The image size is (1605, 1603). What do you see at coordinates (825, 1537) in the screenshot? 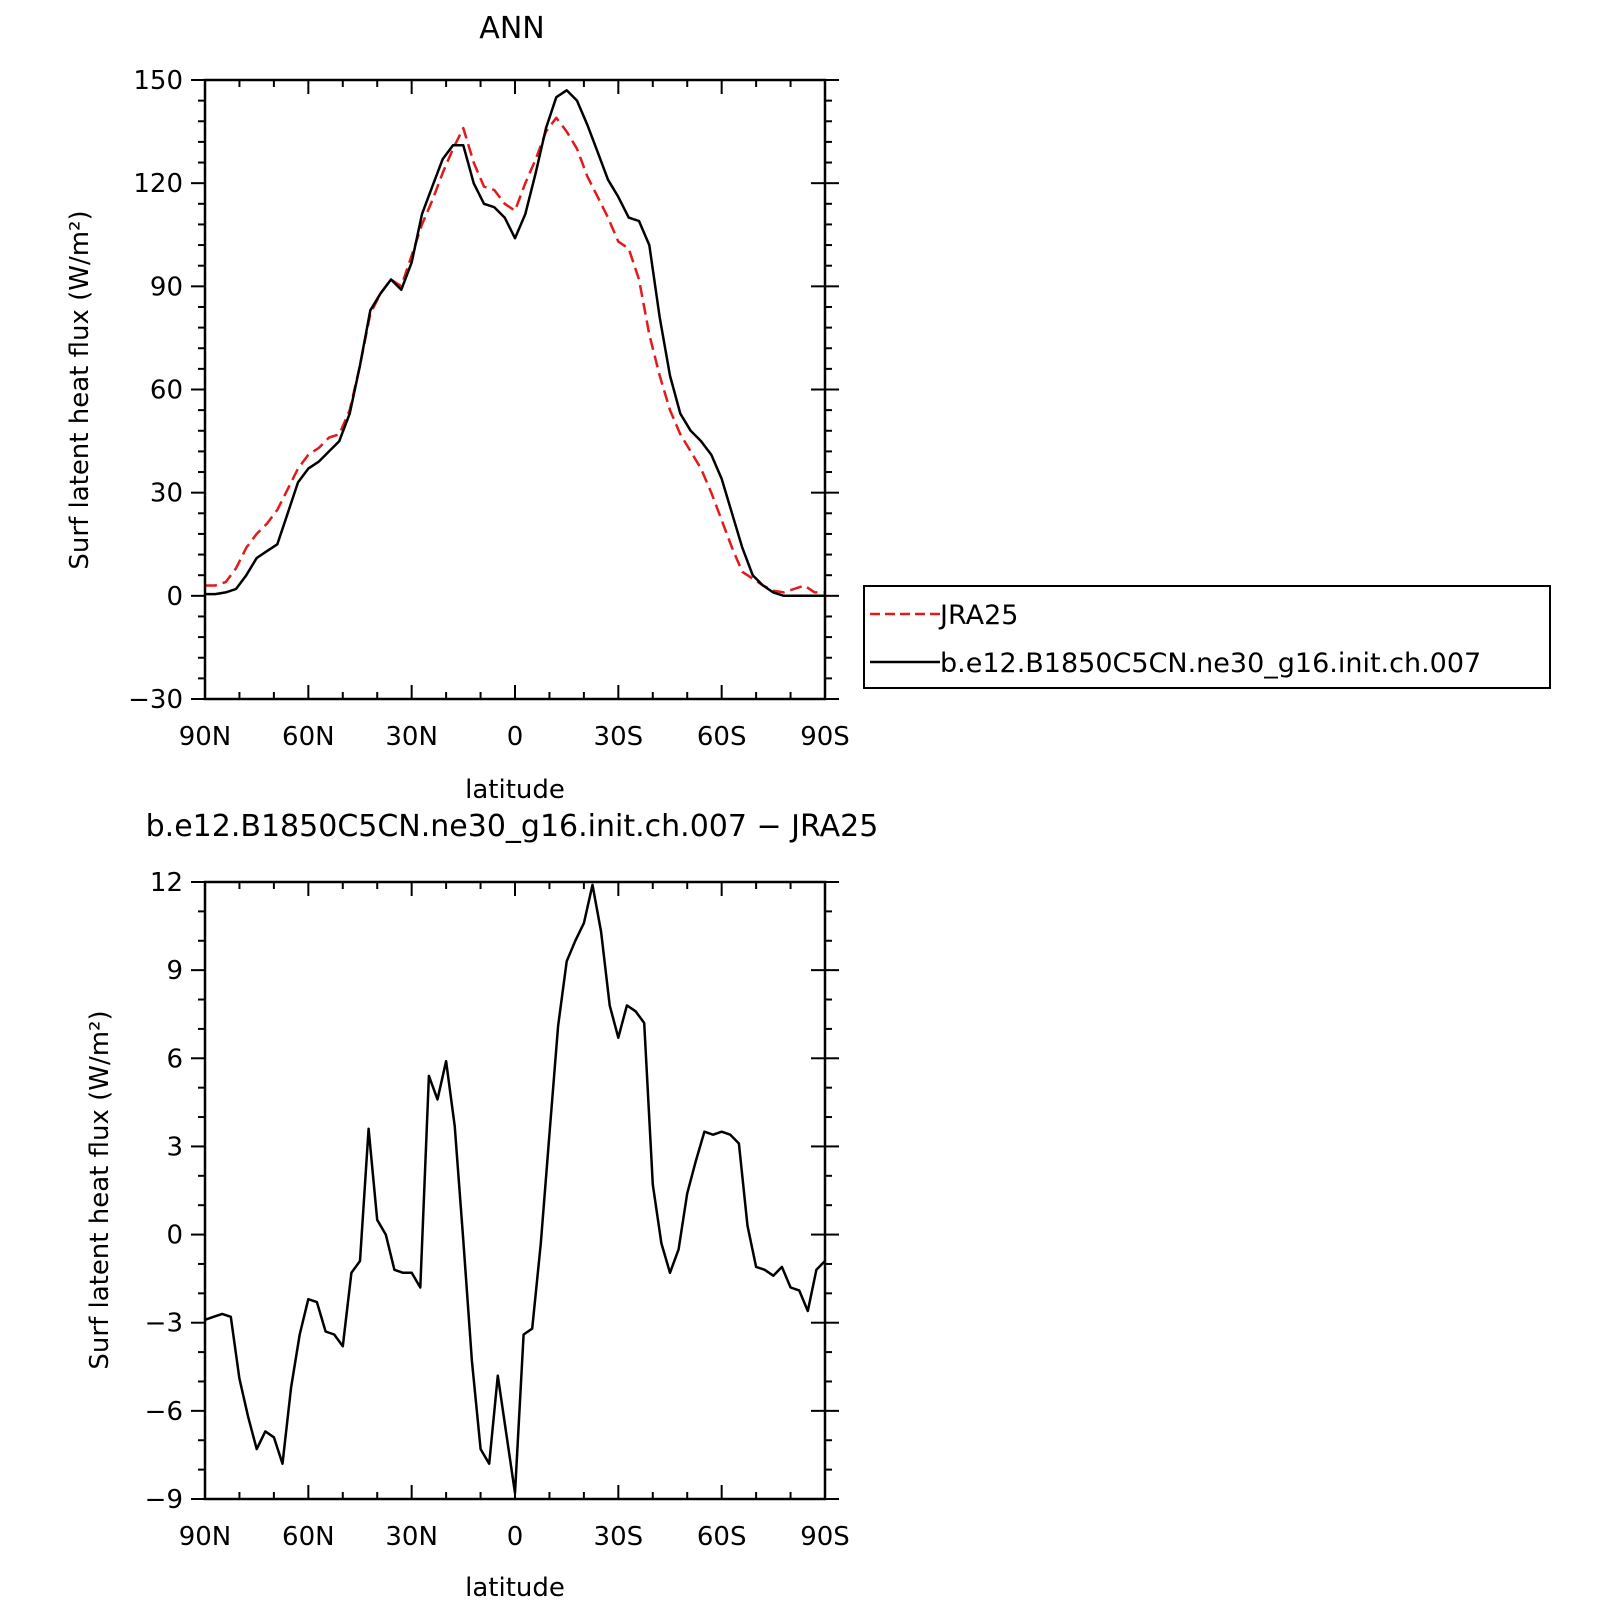
I see `bottom-x-tick-label: 90S` at bounding box center [825, 1537].